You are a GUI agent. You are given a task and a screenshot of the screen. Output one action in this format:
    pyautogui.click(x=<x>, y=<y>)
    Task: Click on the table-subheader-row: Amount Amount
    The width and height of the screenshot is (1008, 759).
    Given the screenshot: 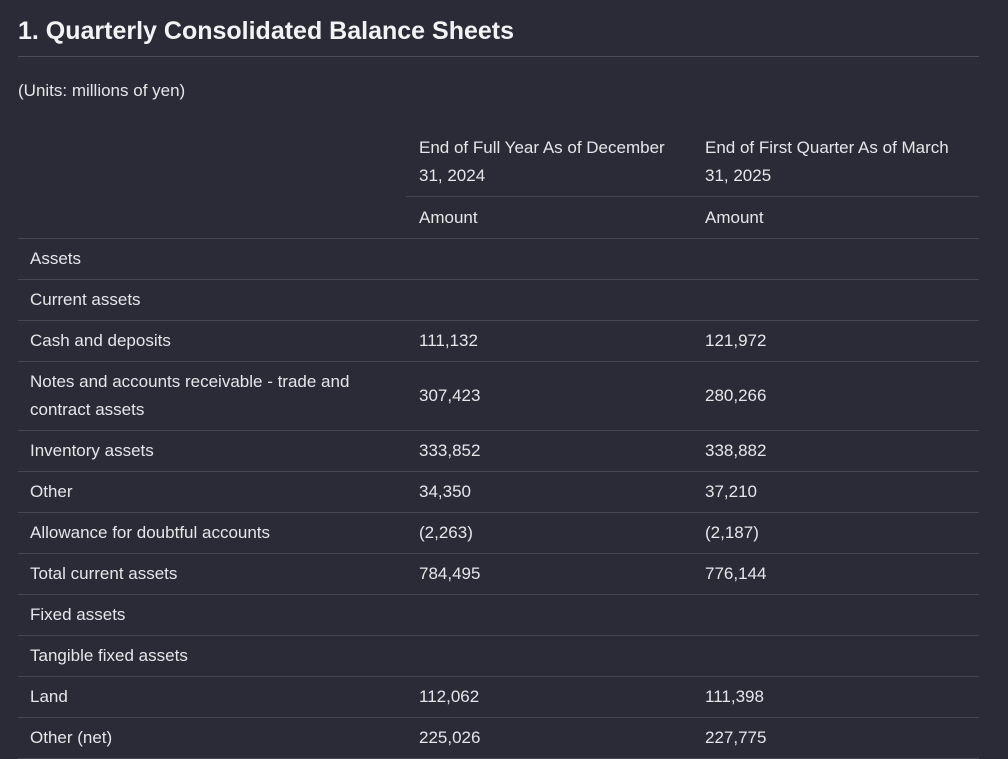 What is the action you would take?
    pyautogui.click(x=498, y=217)
    